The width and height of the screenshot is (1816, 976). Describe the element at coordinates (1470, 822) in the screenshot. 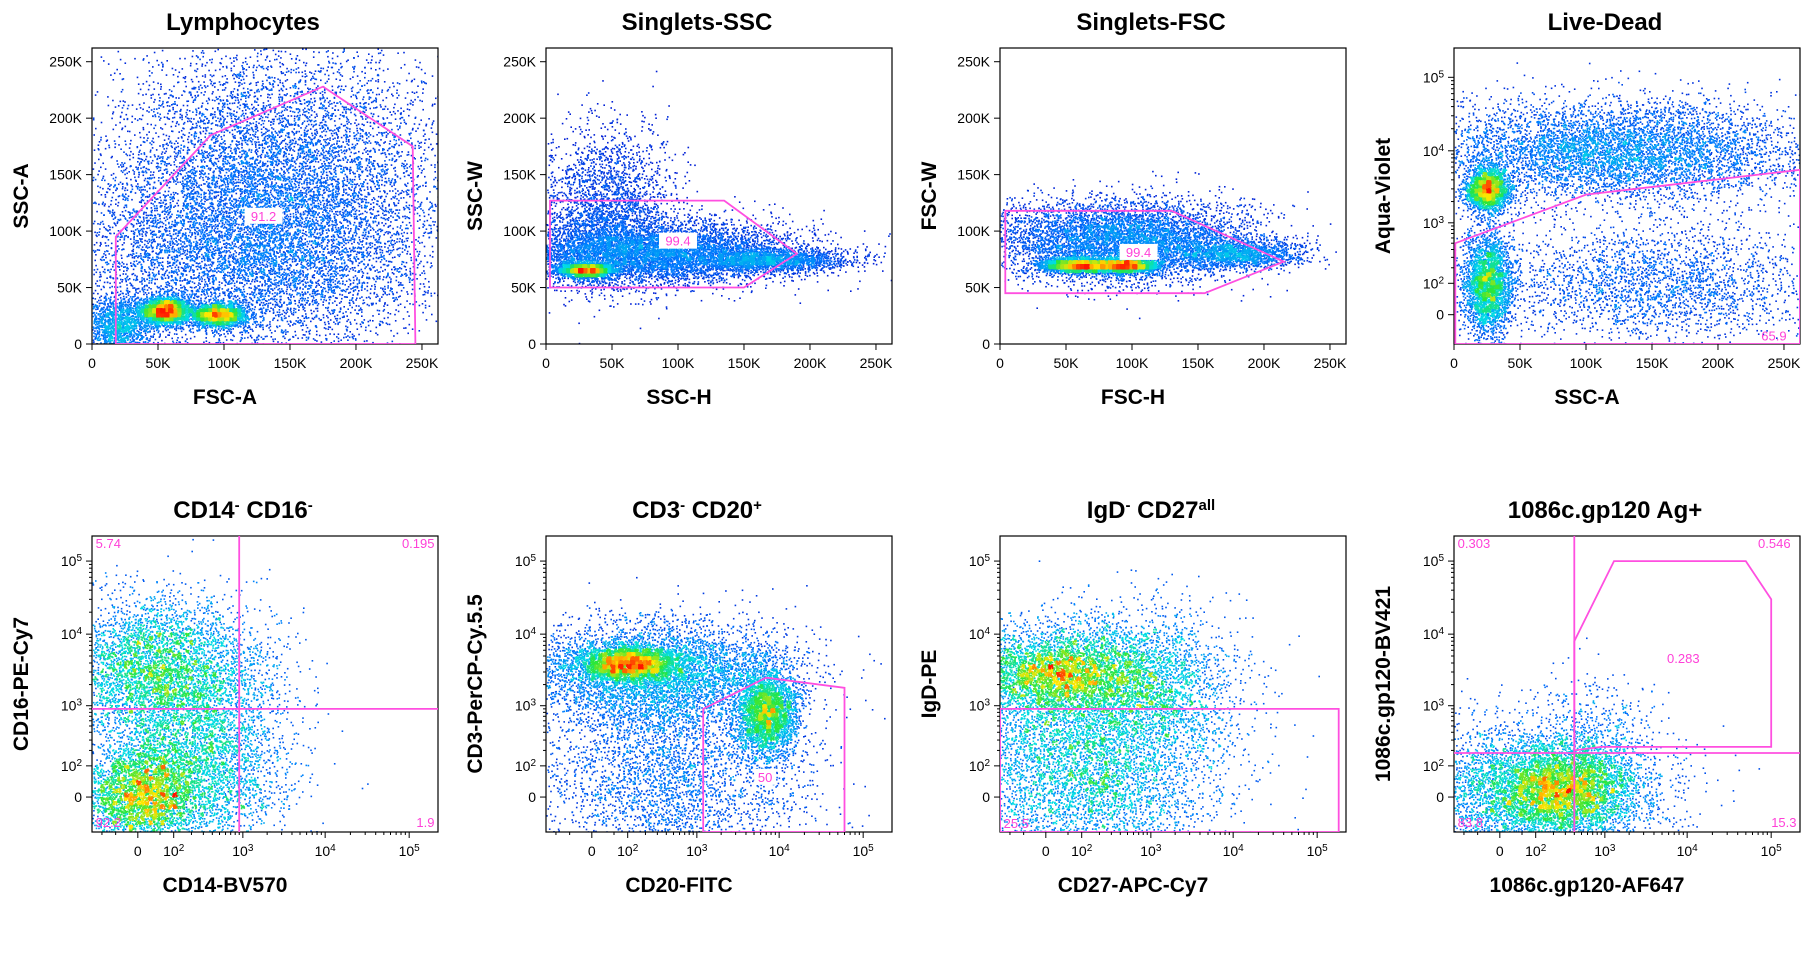

I see `quadrant-label: 83.8` at that location.